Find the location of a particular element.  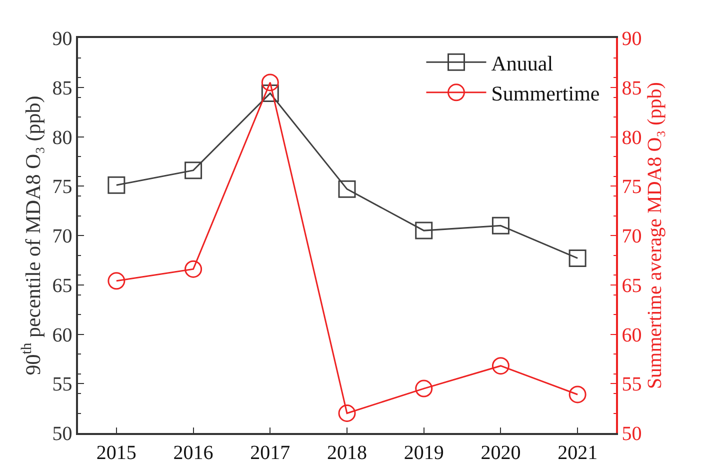

legend-label: Summertime is located at coordinates (545, 94).